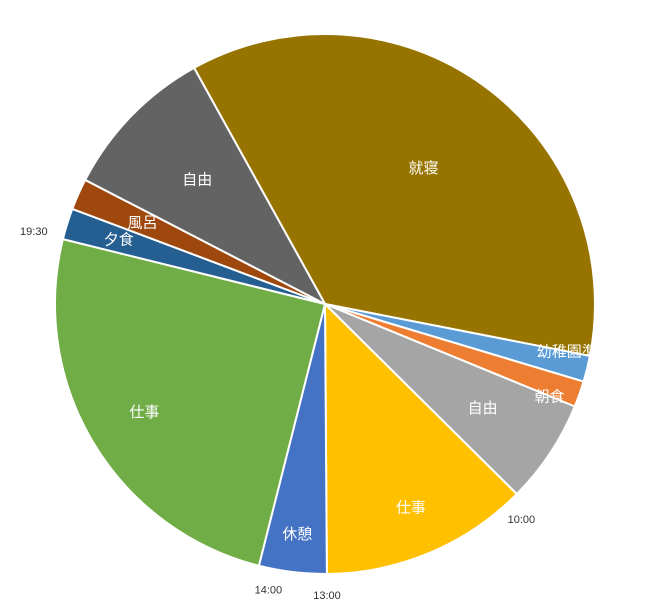 This screenshot has width=653, height=603. Describe the element at coordinates (411, 508) in the screenshot. I see `pie-slice-label-4: 仕事` at that location.